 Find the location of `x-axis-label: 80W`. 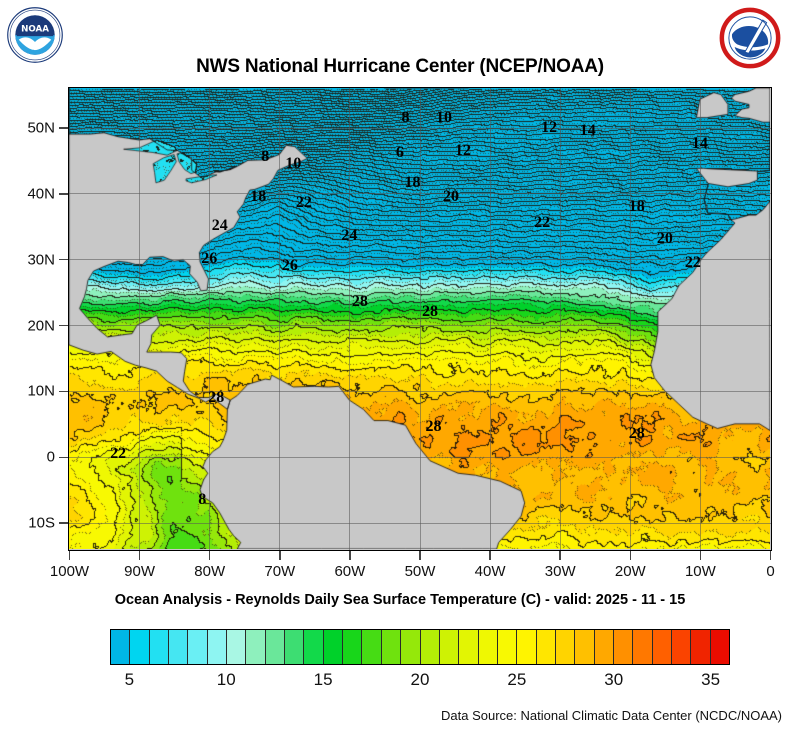

x-axis-label: 80W is located at coordinates (210, 571).